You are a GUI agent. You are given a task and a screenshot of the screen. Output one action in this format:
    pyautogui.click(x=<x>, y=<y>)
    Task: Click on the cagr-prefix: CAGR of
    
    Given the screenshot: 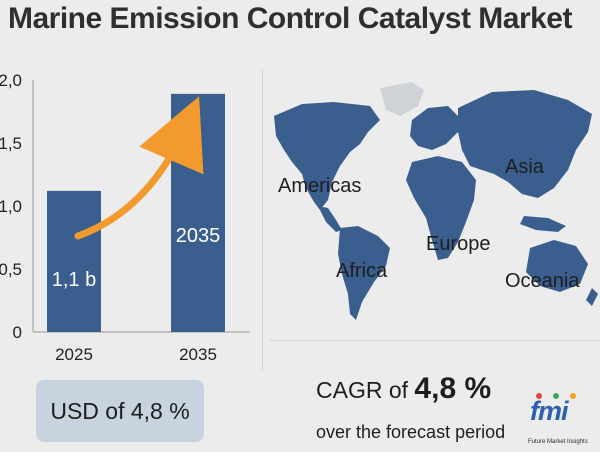 What is the action you would take?
    pyautogui.click(x=365, y=390)
    